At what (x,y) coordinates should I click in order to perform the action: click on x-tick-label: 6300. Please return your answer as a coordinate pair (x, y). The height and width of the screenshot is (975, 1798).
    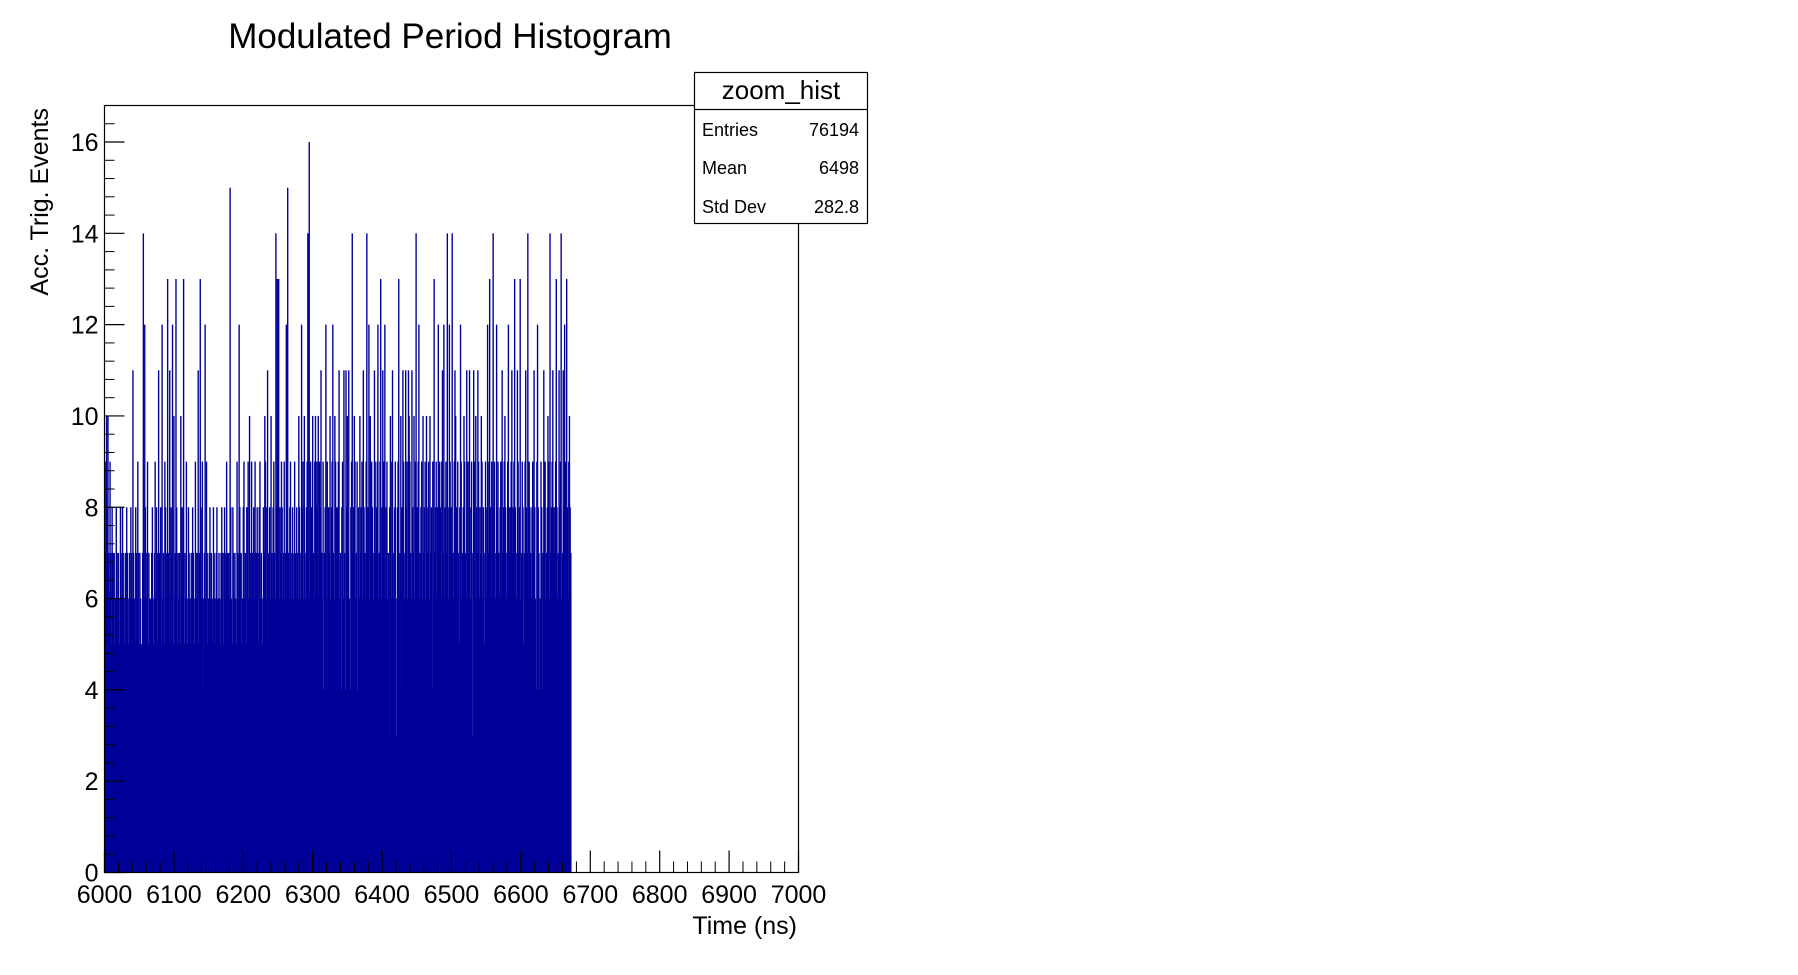
    Looking at the image, I should click on (313, 895).